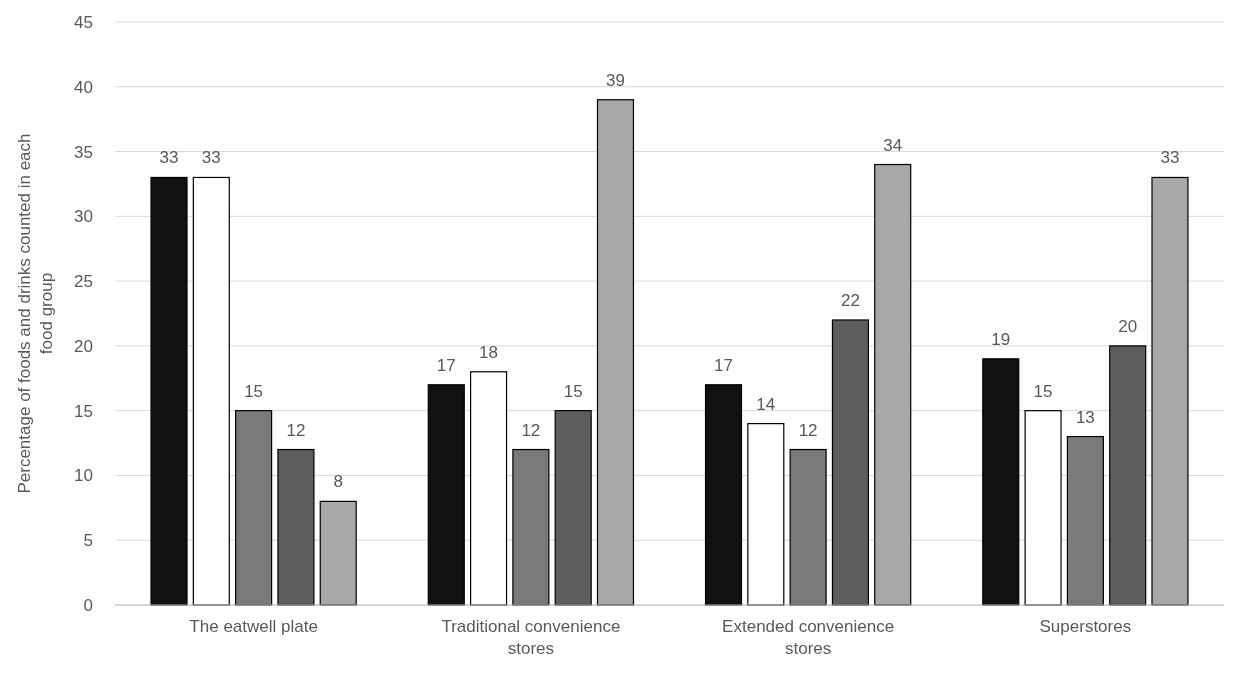 The width and height of the screenshot is (1244, 679). I want to click on data-label: 19, so click(1001, 339).